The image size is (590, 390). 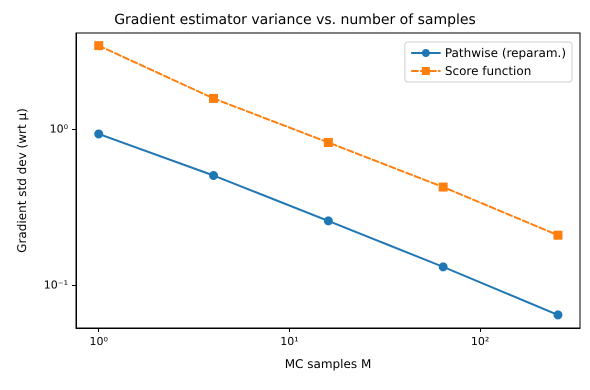 I want to click on x-axis-title: MC samples M, so click(x=328, y=364).